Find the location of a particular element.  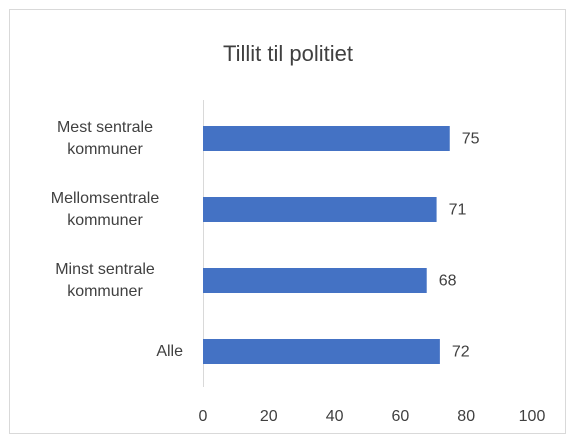

x-tick-label: 60 is located at coordinates (401, 416).